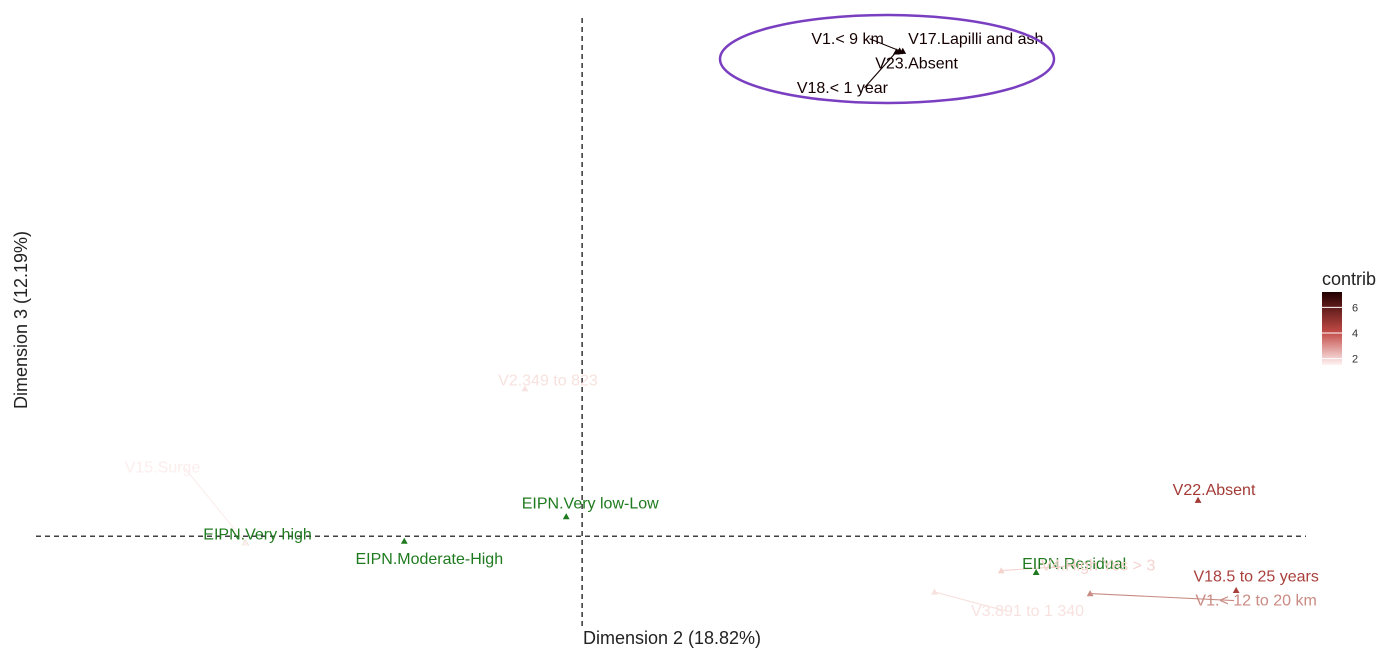  I want to click on legend-ticks: 6 4 2, so click(1340, 334).